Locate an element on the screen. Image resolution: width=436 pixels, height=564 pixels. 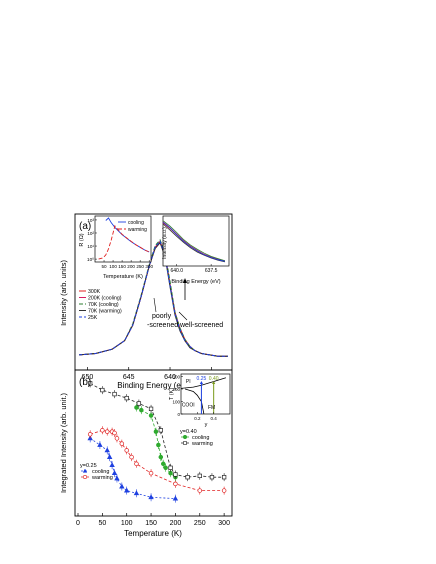
x-tick-label: 640 is located at coordinates (170, 377).